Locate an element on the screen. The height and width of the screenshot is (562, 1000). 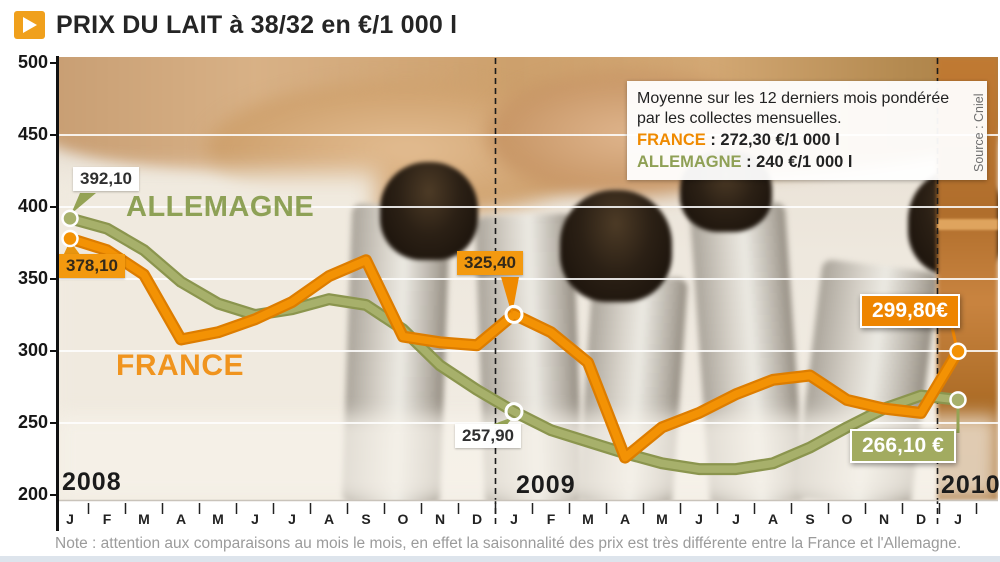
callout-pointer-allemagne-jan09 is located at coordinates (500, 421).